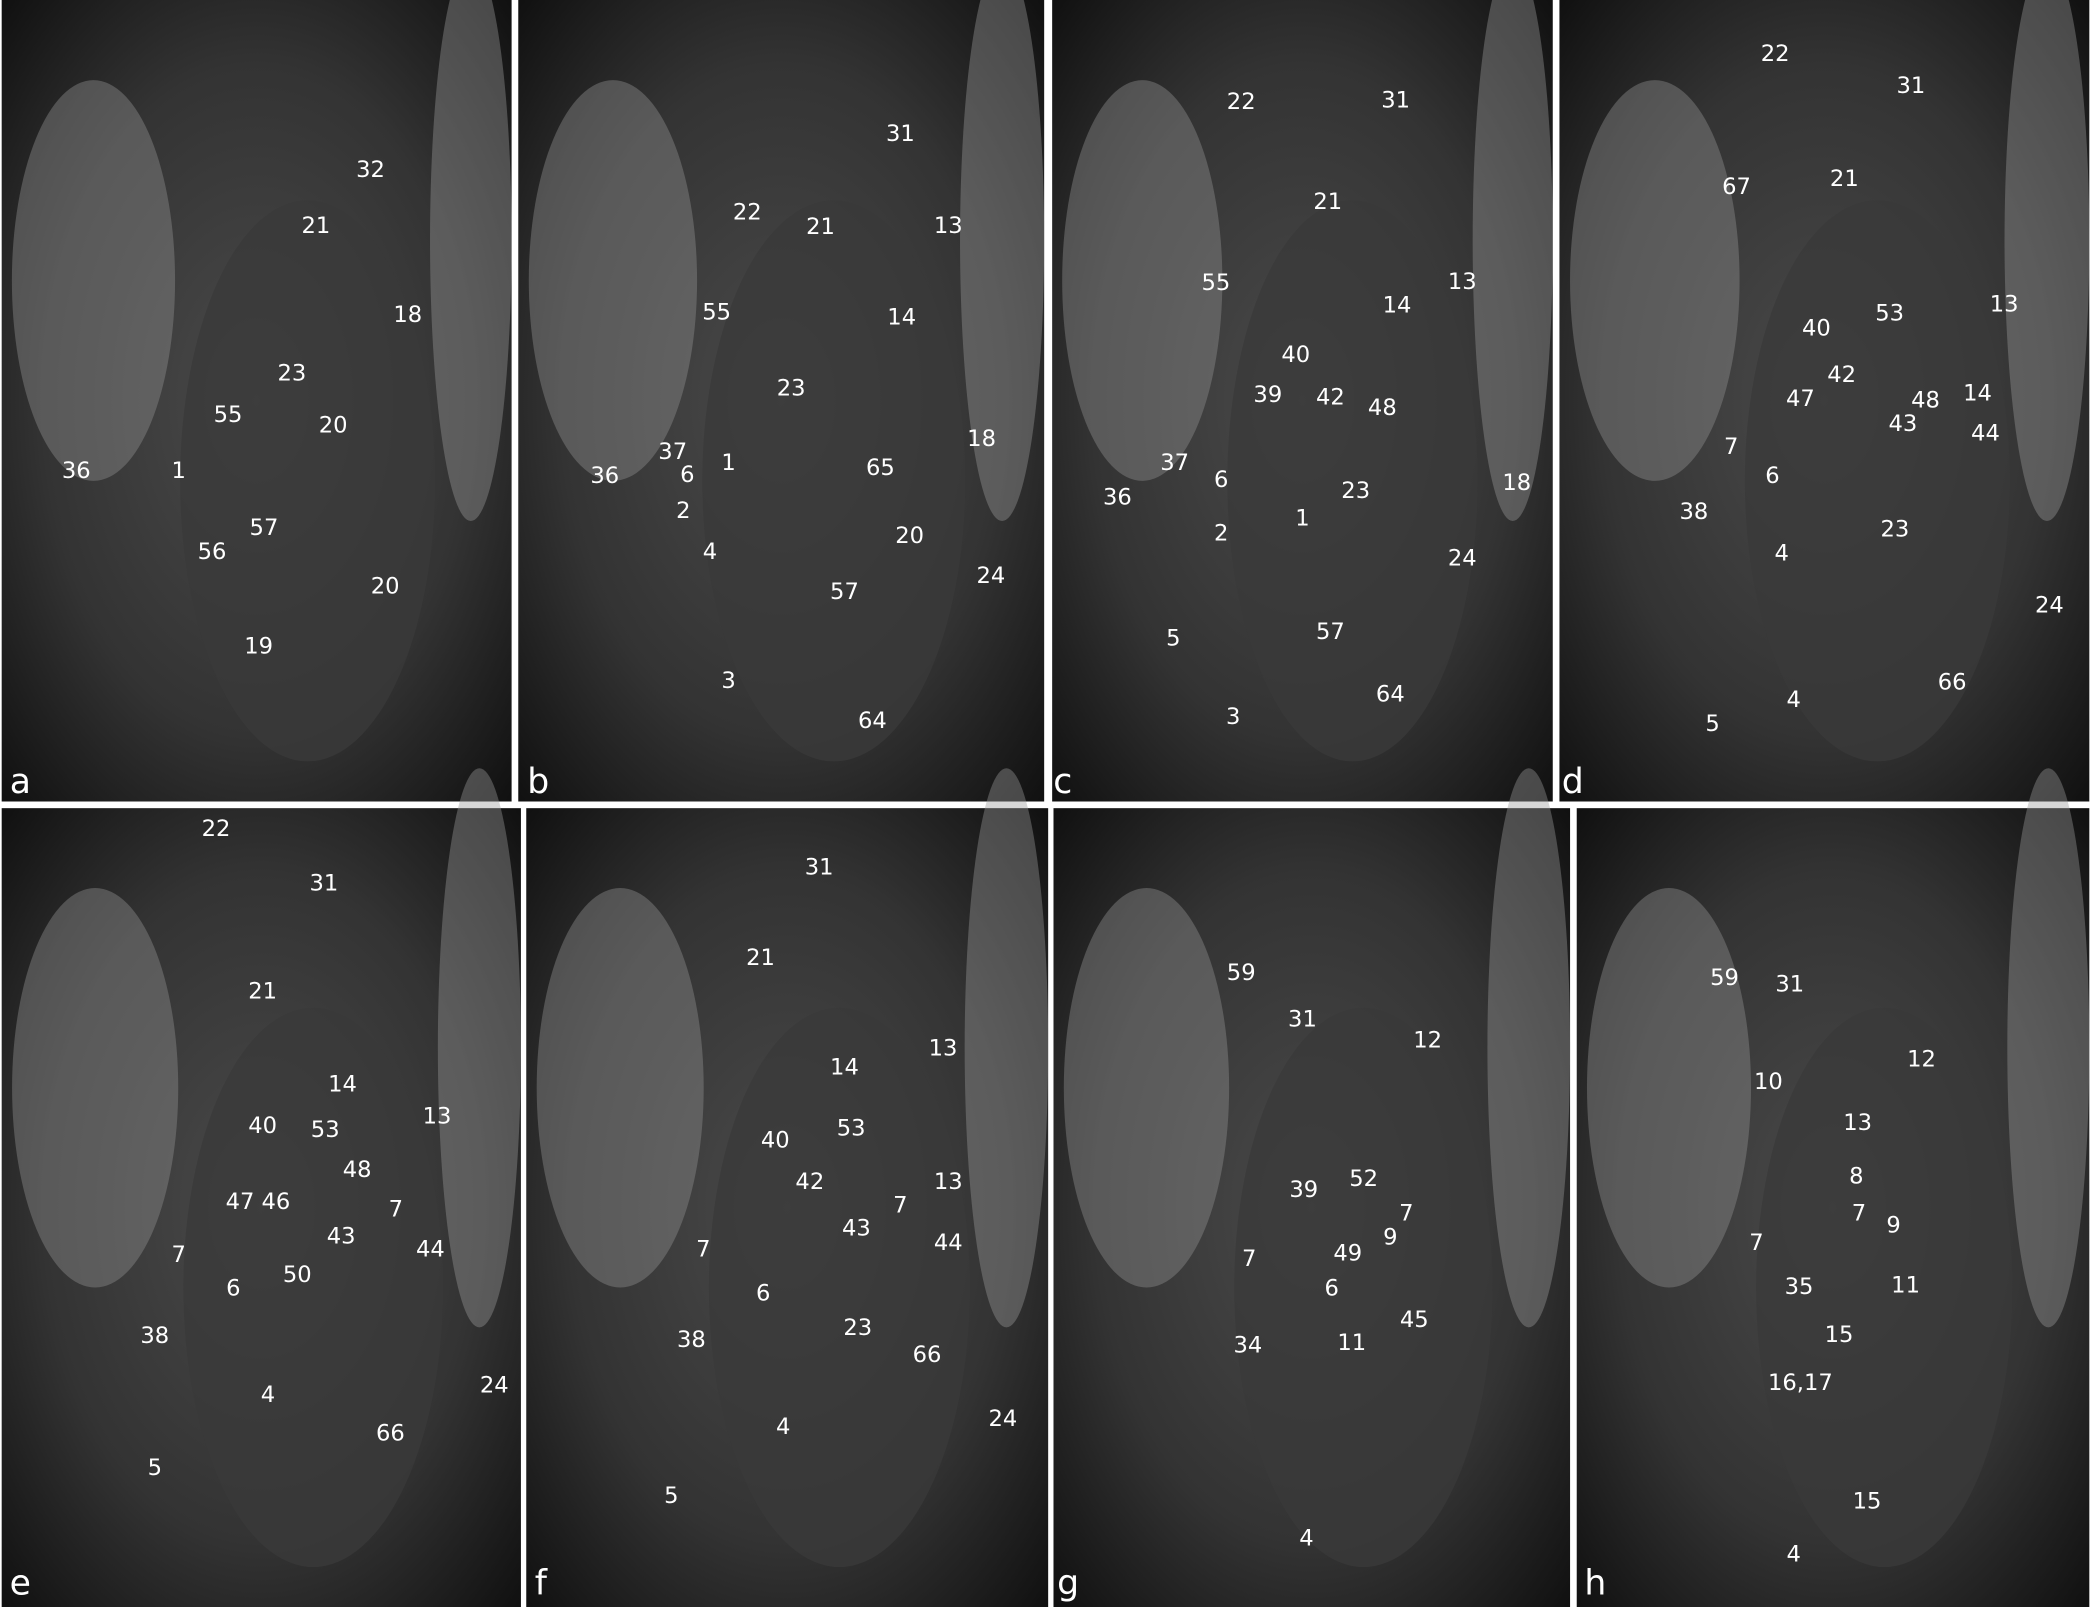 The width and height of the screenshot is (2091, 1607). Describe the element at coordinates (1573, 782) in the screenshot. I see `panel-letter: d` at that location.